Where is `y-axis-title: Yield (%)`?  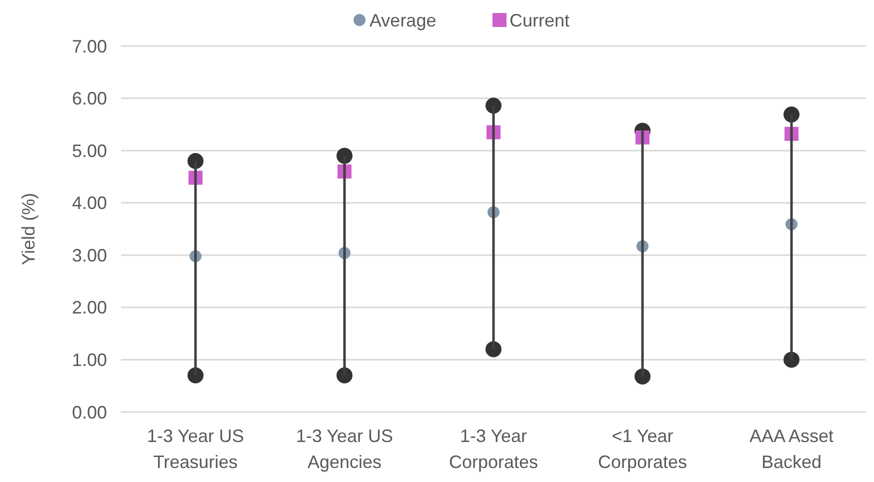 y-axis-title: Yield (%) is located at coordinates (28, 229).